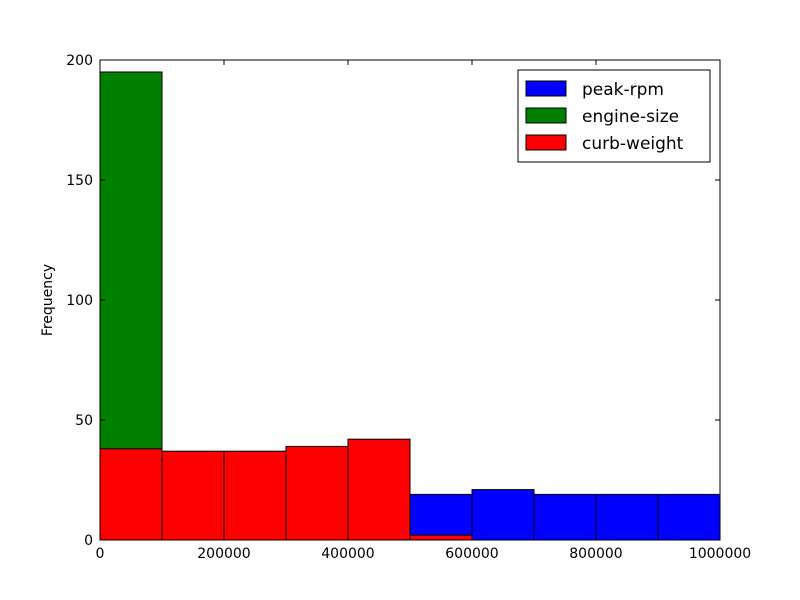 The width and height of the screenshot is (800, 600). Describe the element at coordinates (546, 115) in the screenshot. I see `legend-swatch-engine-size` at that location.